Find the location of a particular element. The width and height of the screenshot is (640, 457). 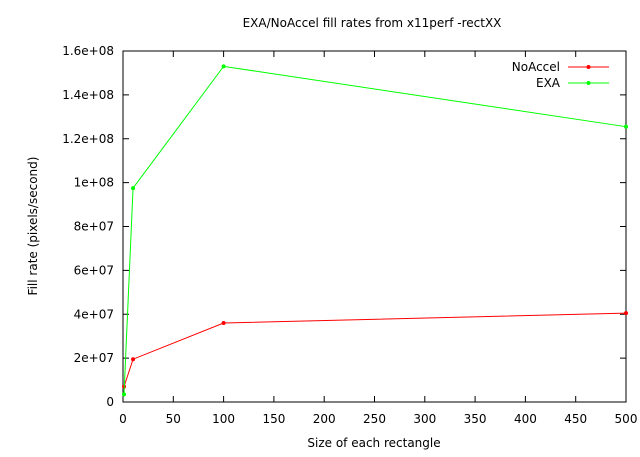

y-tick-label: 0 is located at coordinates (110, 402).